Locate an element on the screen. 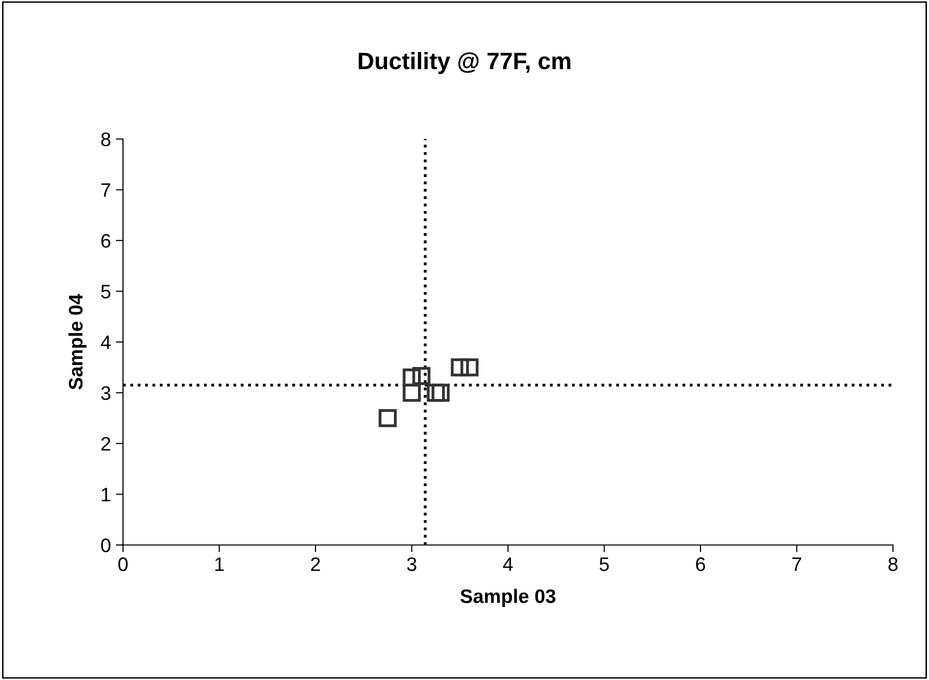 This screenshot has width=929, height=680. y-tick-label: 0 is located at coordinates (105, 545).